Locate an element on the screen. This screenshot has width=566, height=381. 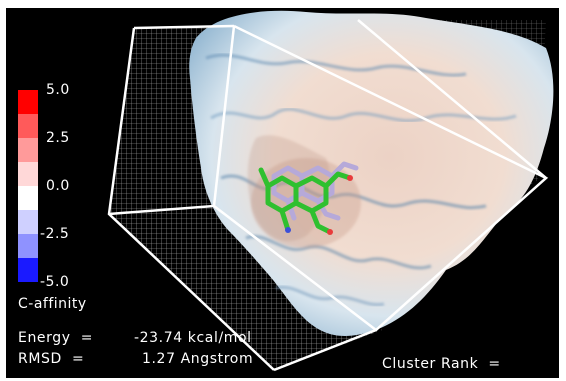
ligand-model is located at coordinates (308, 198).